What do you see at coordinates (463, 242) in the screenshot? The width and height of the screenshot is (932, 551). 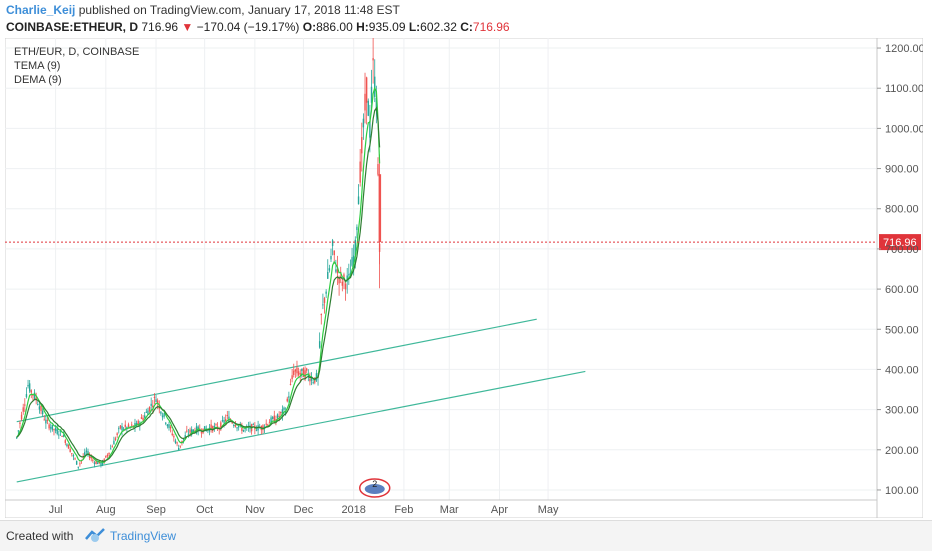 I see `last-price-line: 716.96` at bounding box center [463, 242].